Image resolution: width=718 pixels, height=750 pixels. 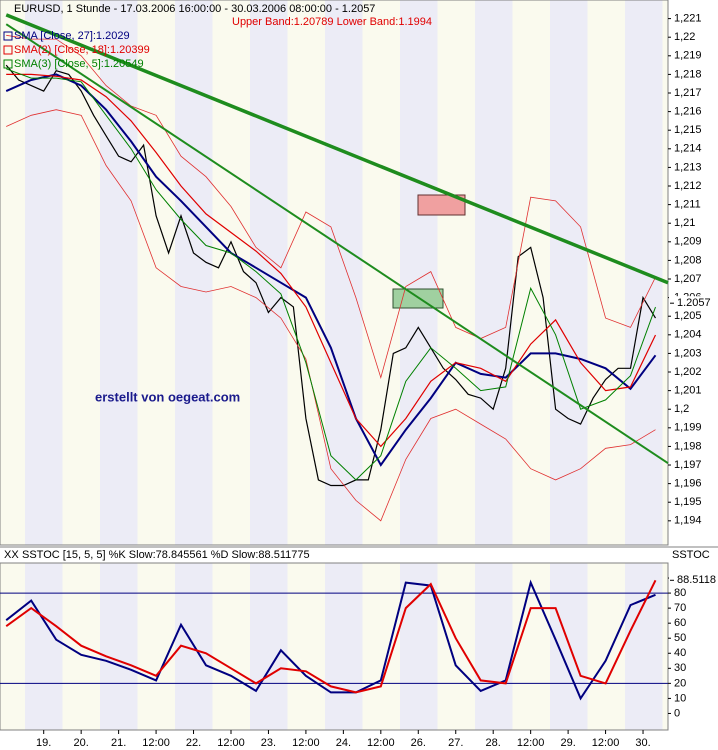 I want to click on y-tick-label: 1,201, so click(x=688, y=391).